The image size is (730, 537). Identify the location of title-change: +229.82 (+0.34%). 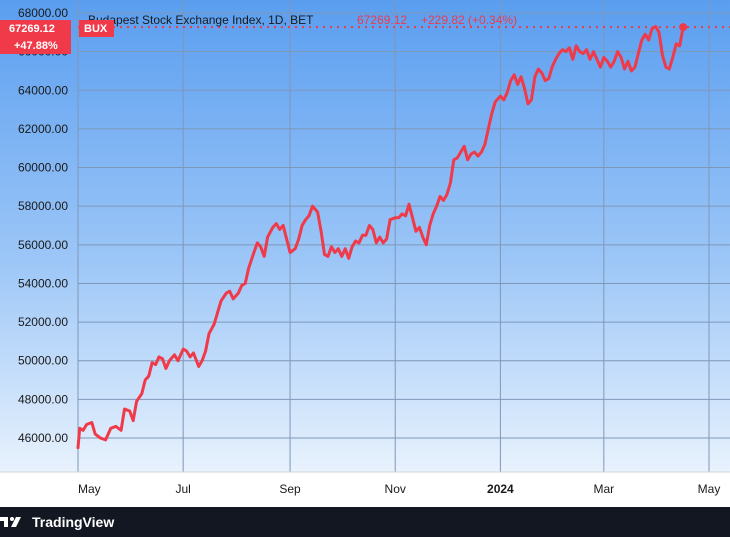
(469, 20).